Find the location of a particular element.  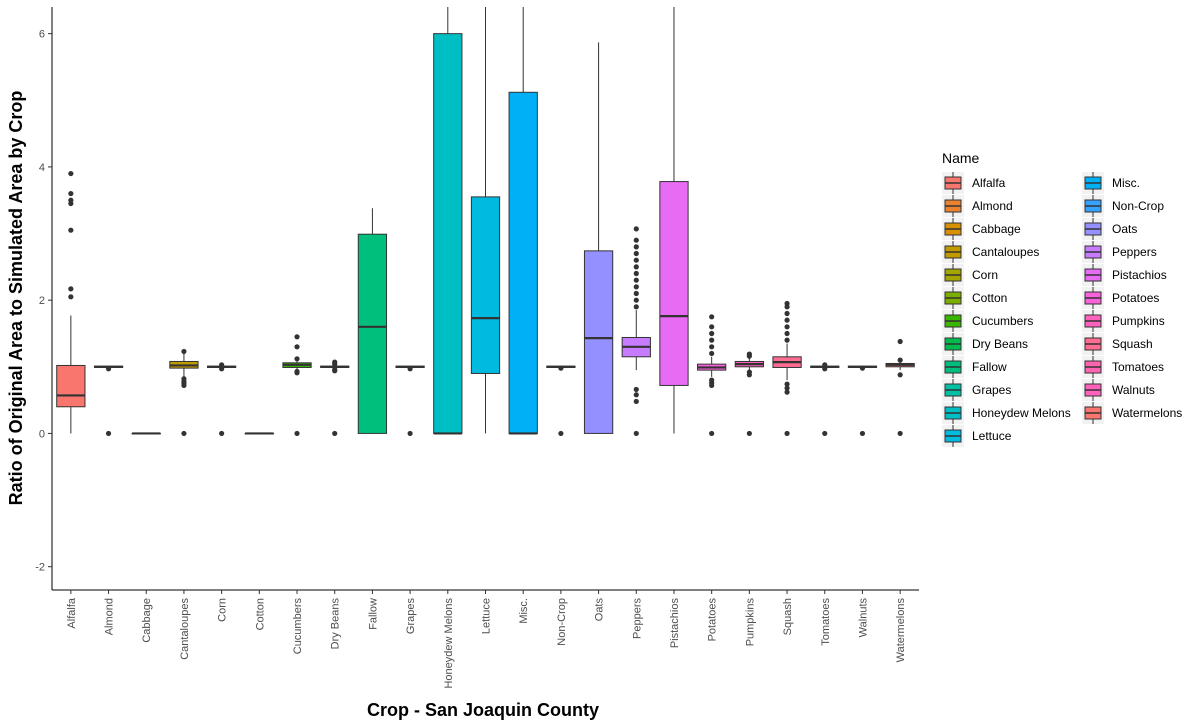

legend-item-pumpkins: Pumpkins is located at coordinates (1123, 321).